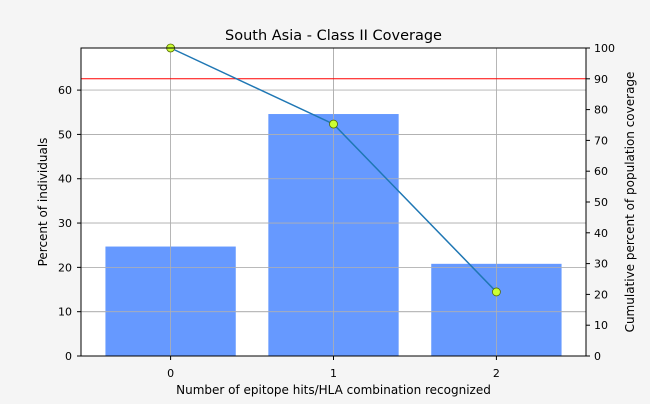 The height and width of the screenshot is (404, 650). Describe the element at coordinates (333, 373) in the screenshot. I see `x-tick-label: 1` at that location.